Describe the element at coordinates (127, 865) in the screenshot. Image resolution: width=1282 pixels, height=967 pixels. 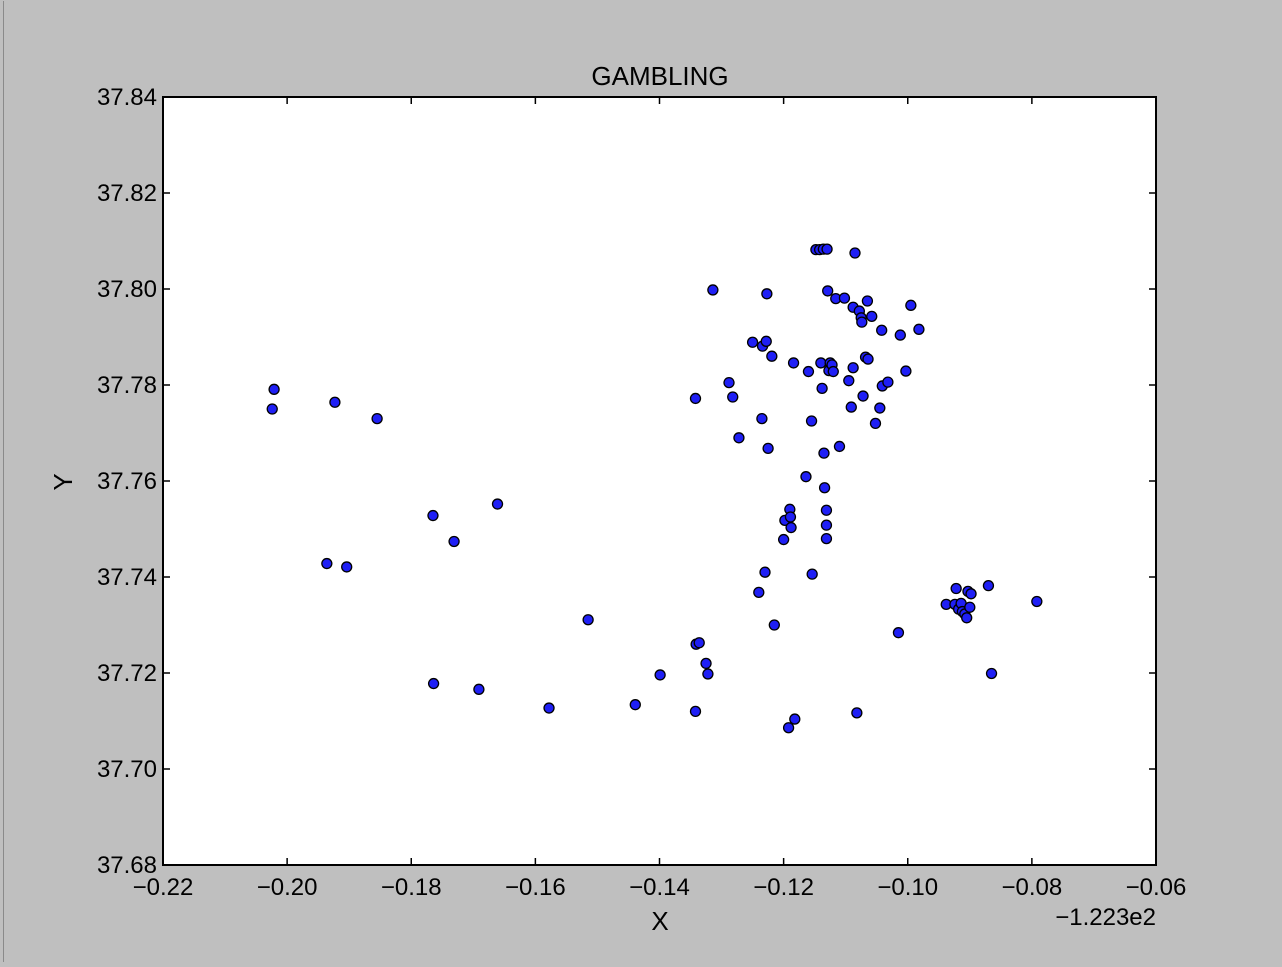
I see `y-tick-label: 37.68` at that location.